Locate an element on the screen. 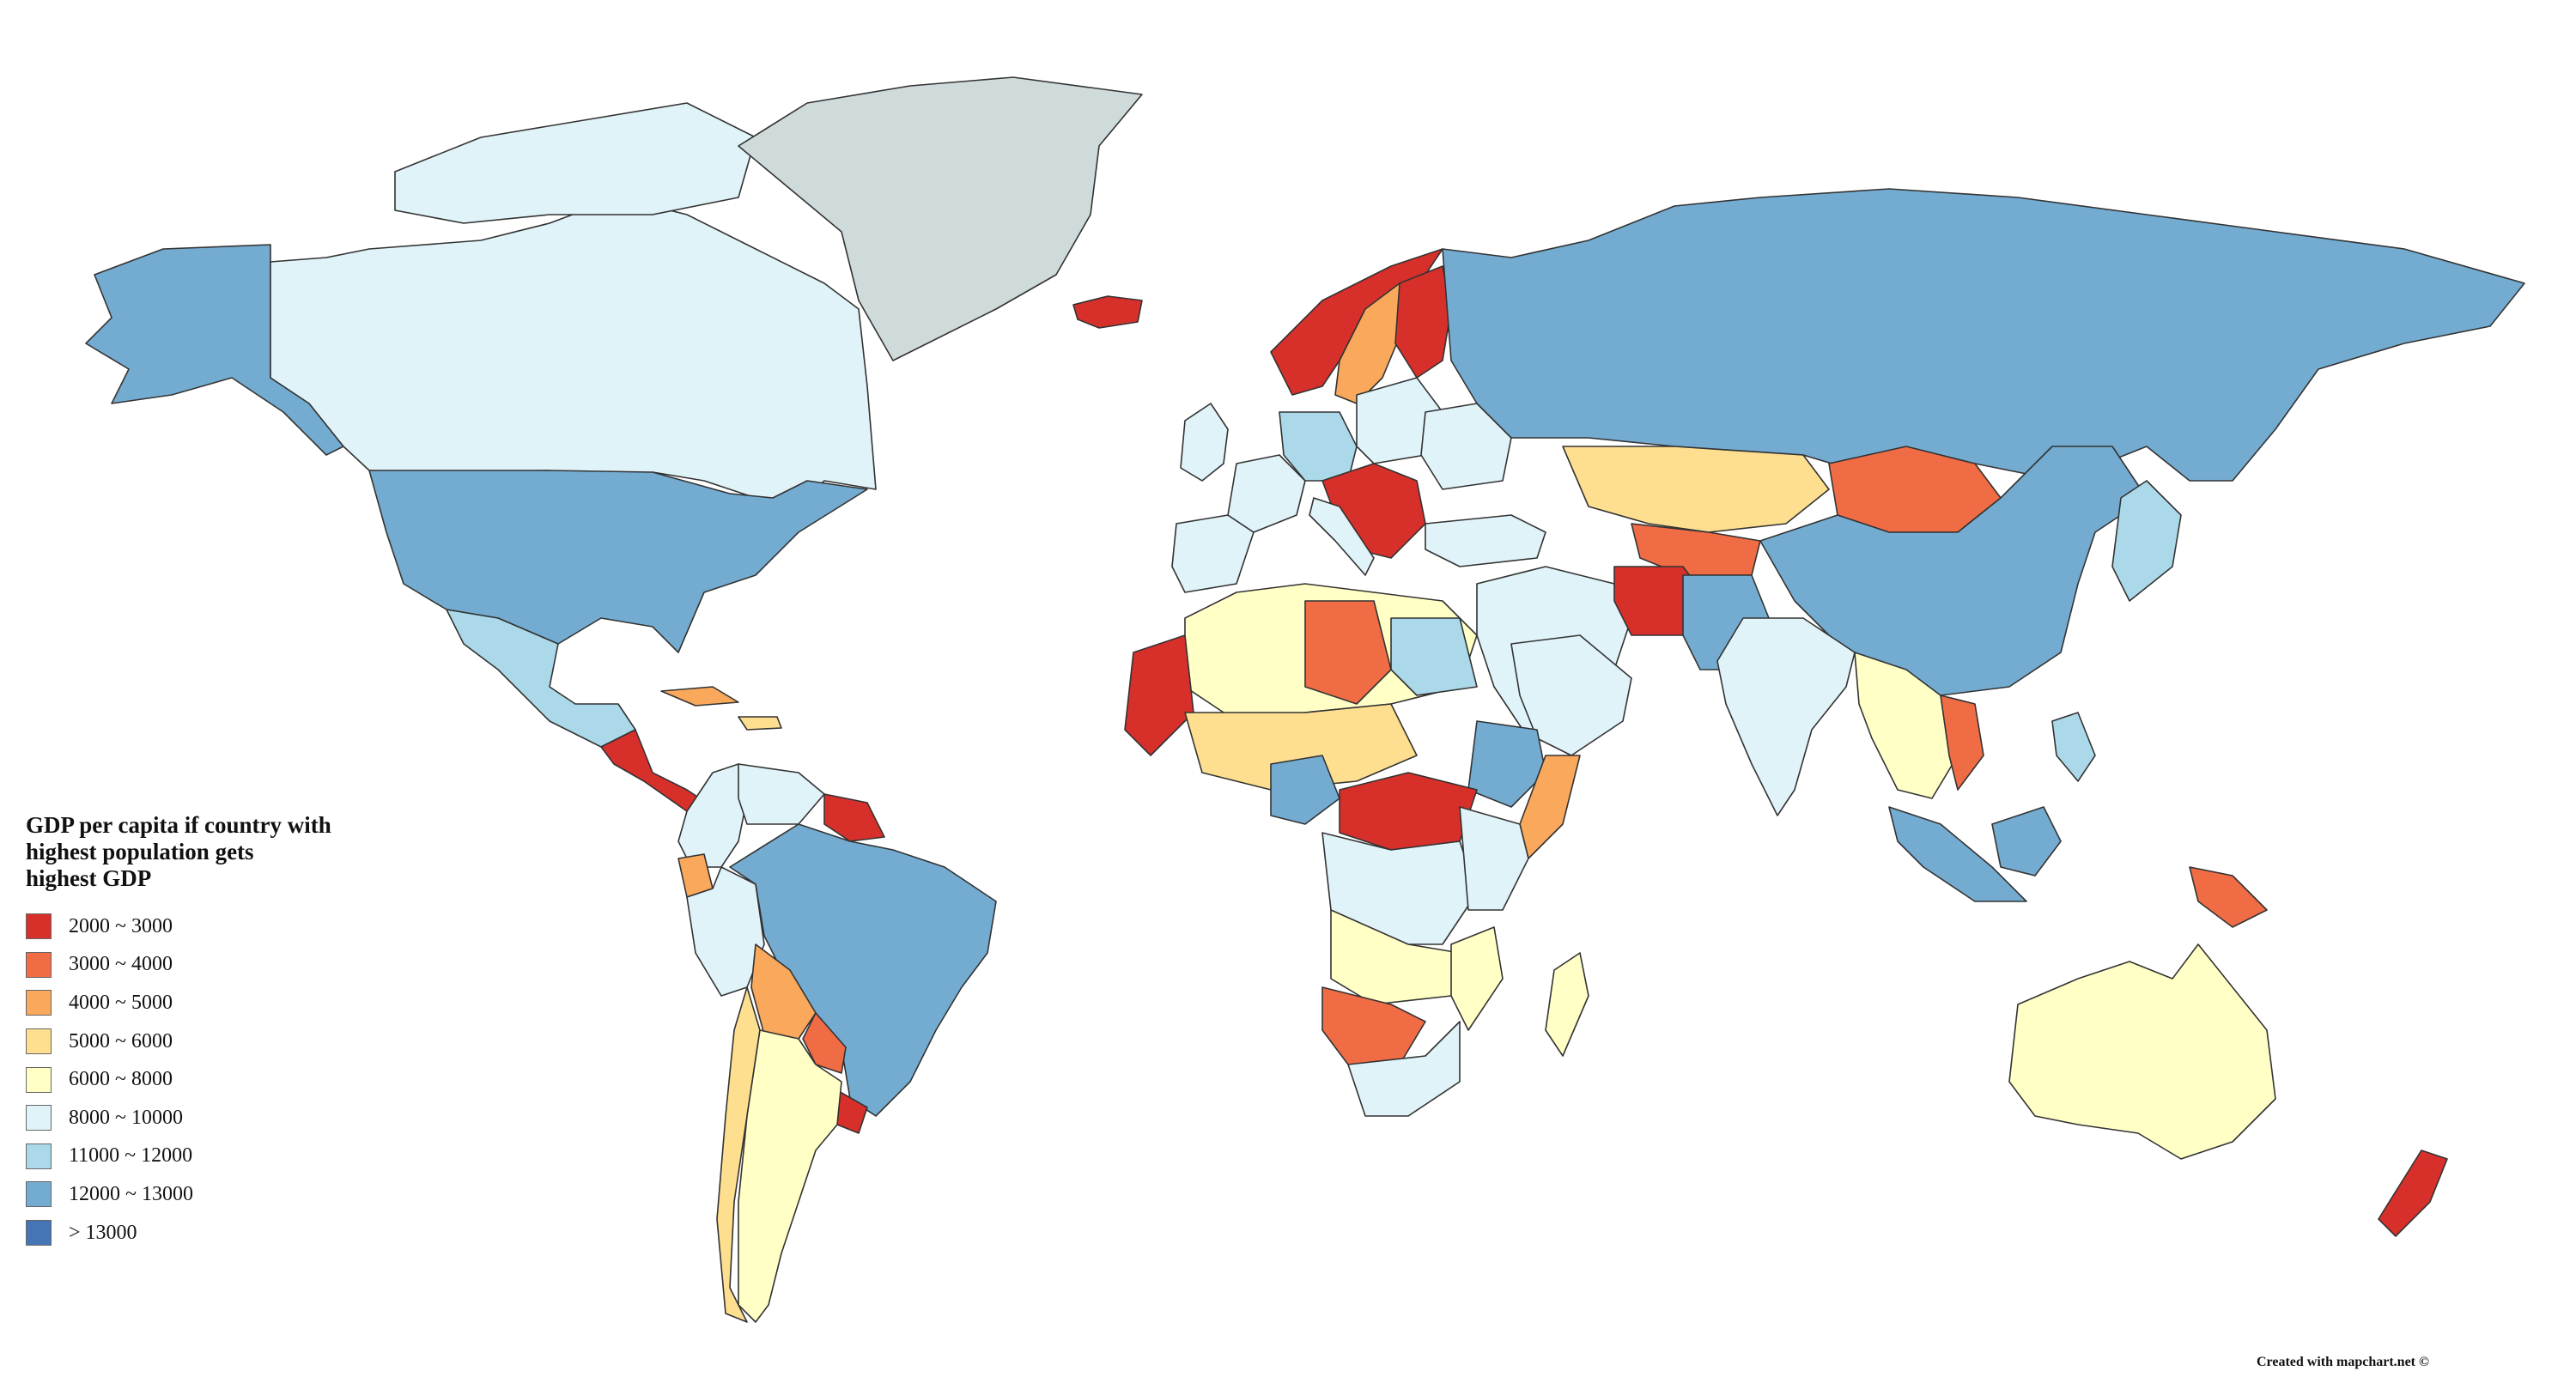 The height and width of the screenshot is (1377, 2576). legend-label: > 13000 is located at coordinates (103, 1233).